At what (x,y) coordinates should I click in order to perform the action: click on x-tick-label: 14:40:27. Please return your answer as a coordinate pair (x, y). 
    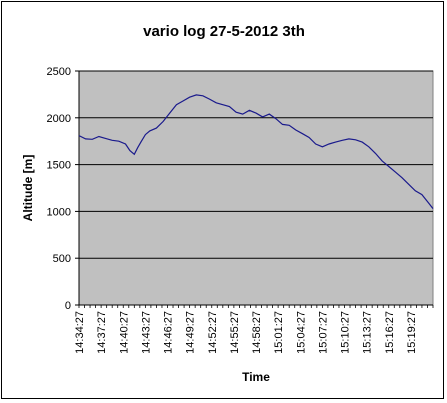
    Looking at the image, I should click on (124, 332).